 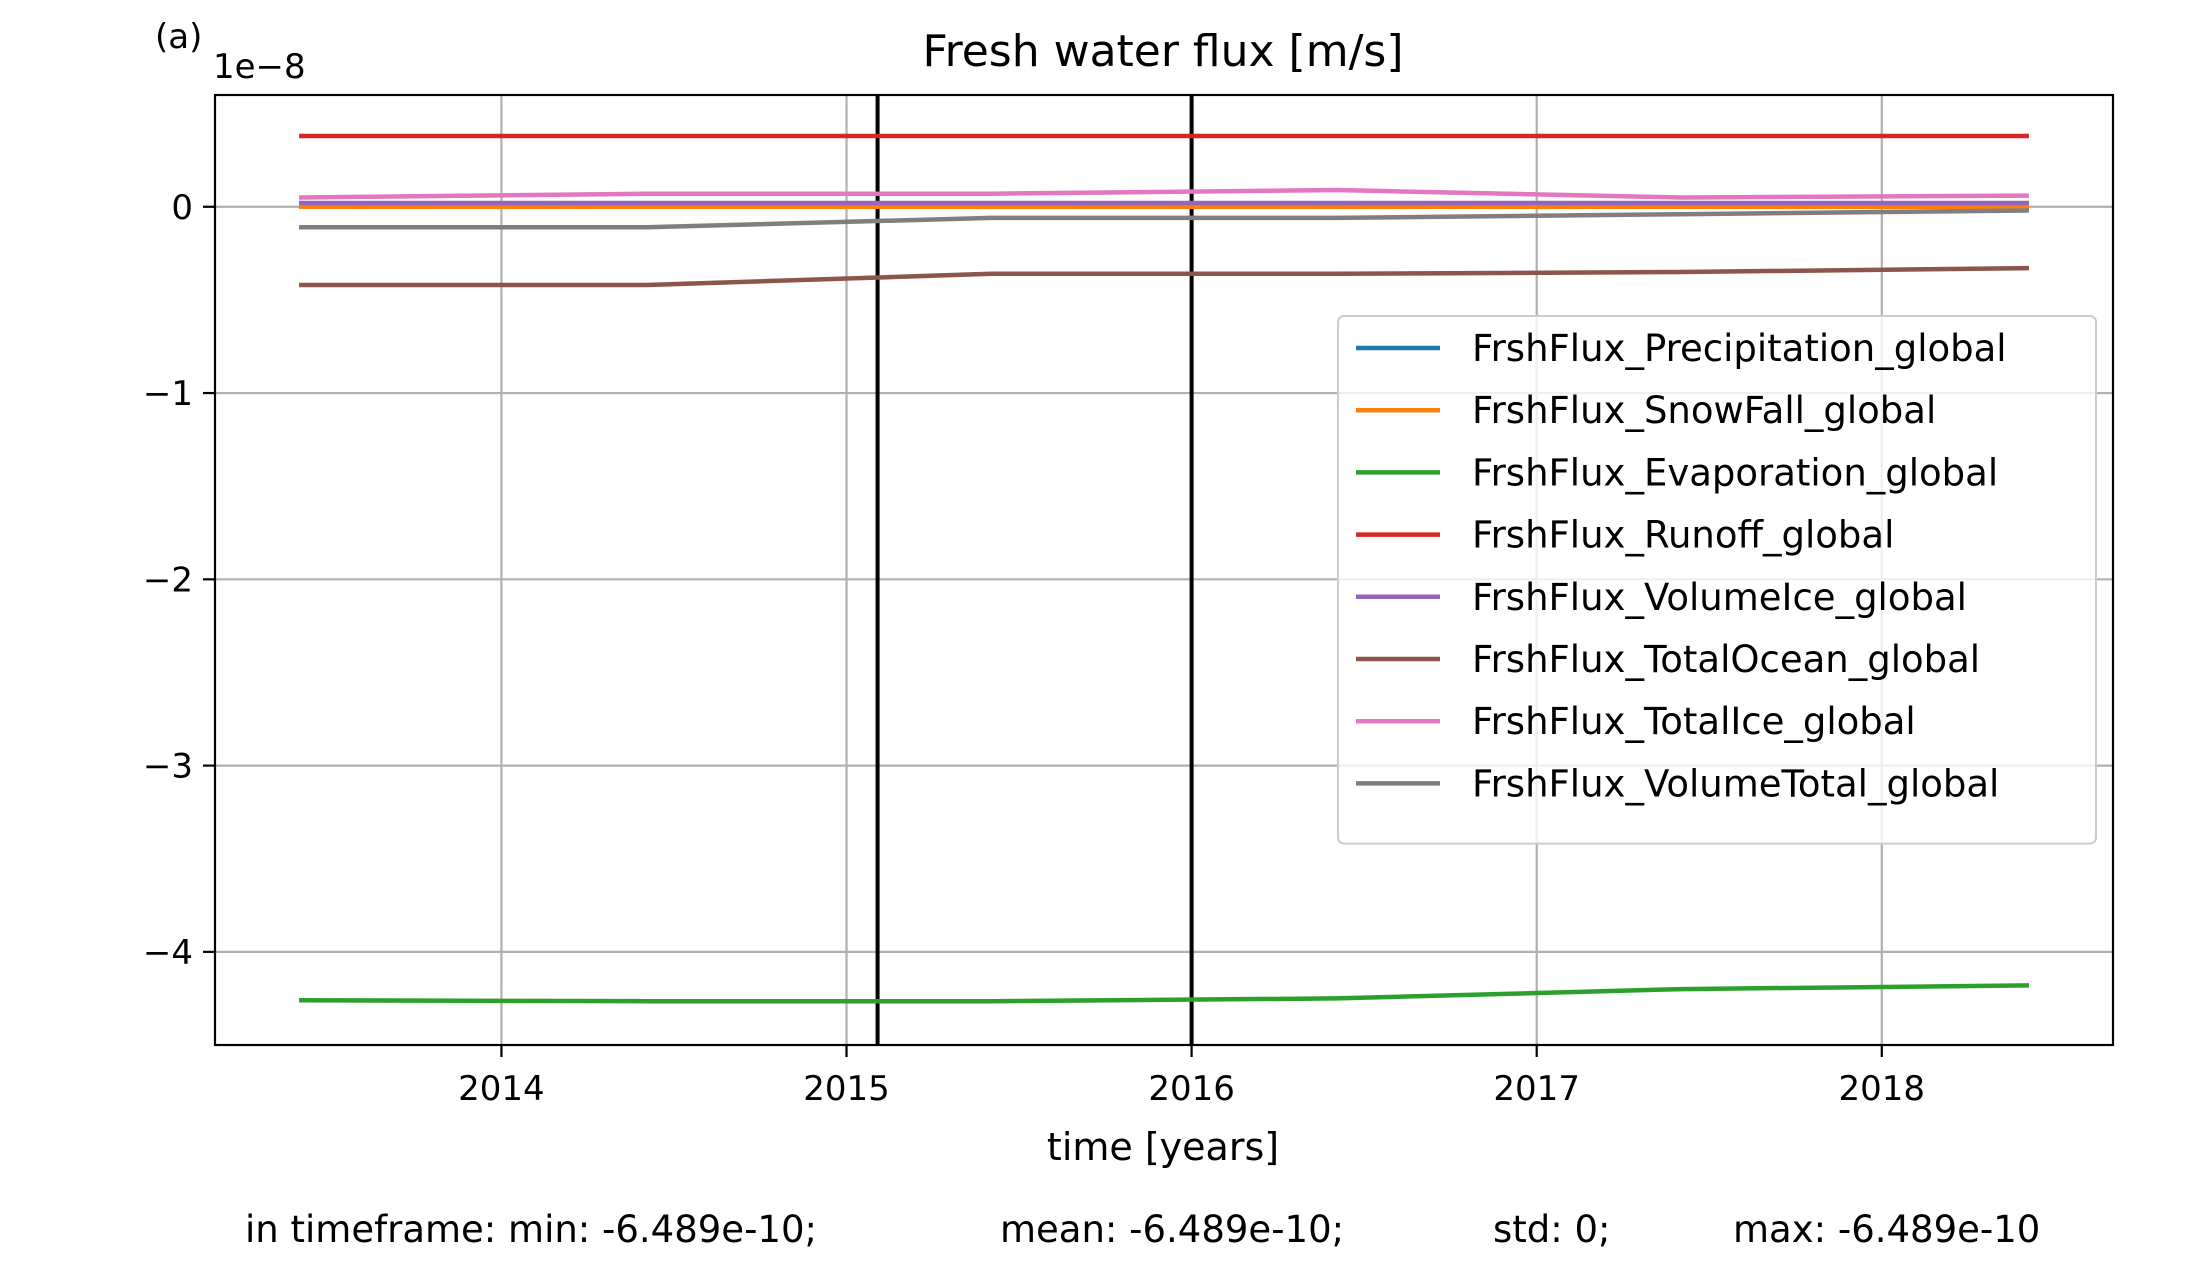 What do you see at coordinates (1886, 1229) in the screenshot?
I see `stats-max: max: -6.489e-10` at bounding box center [1886, 1229].